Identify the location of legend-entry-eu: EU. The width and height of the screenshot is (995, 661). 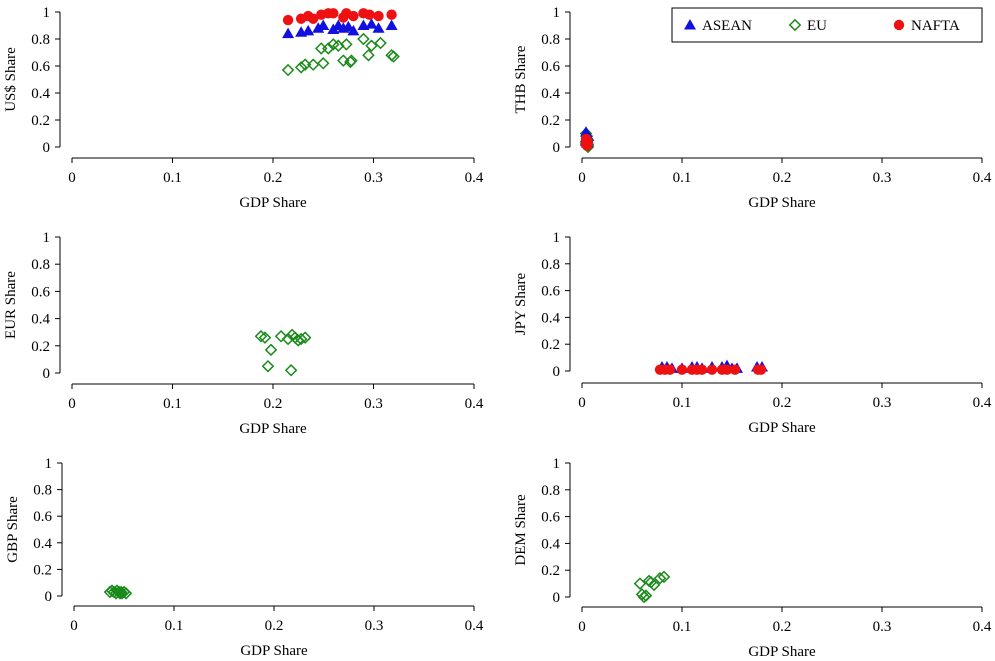
(807, 26).